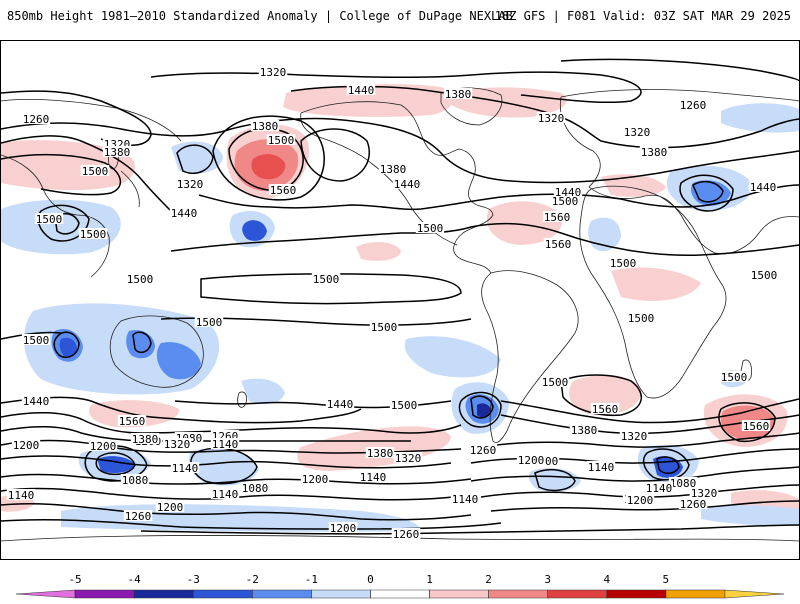  What do you see at coordinates (242, 399) in the screenshot?
I see `new-zealand-coastline` at bounding box center [242, 399].